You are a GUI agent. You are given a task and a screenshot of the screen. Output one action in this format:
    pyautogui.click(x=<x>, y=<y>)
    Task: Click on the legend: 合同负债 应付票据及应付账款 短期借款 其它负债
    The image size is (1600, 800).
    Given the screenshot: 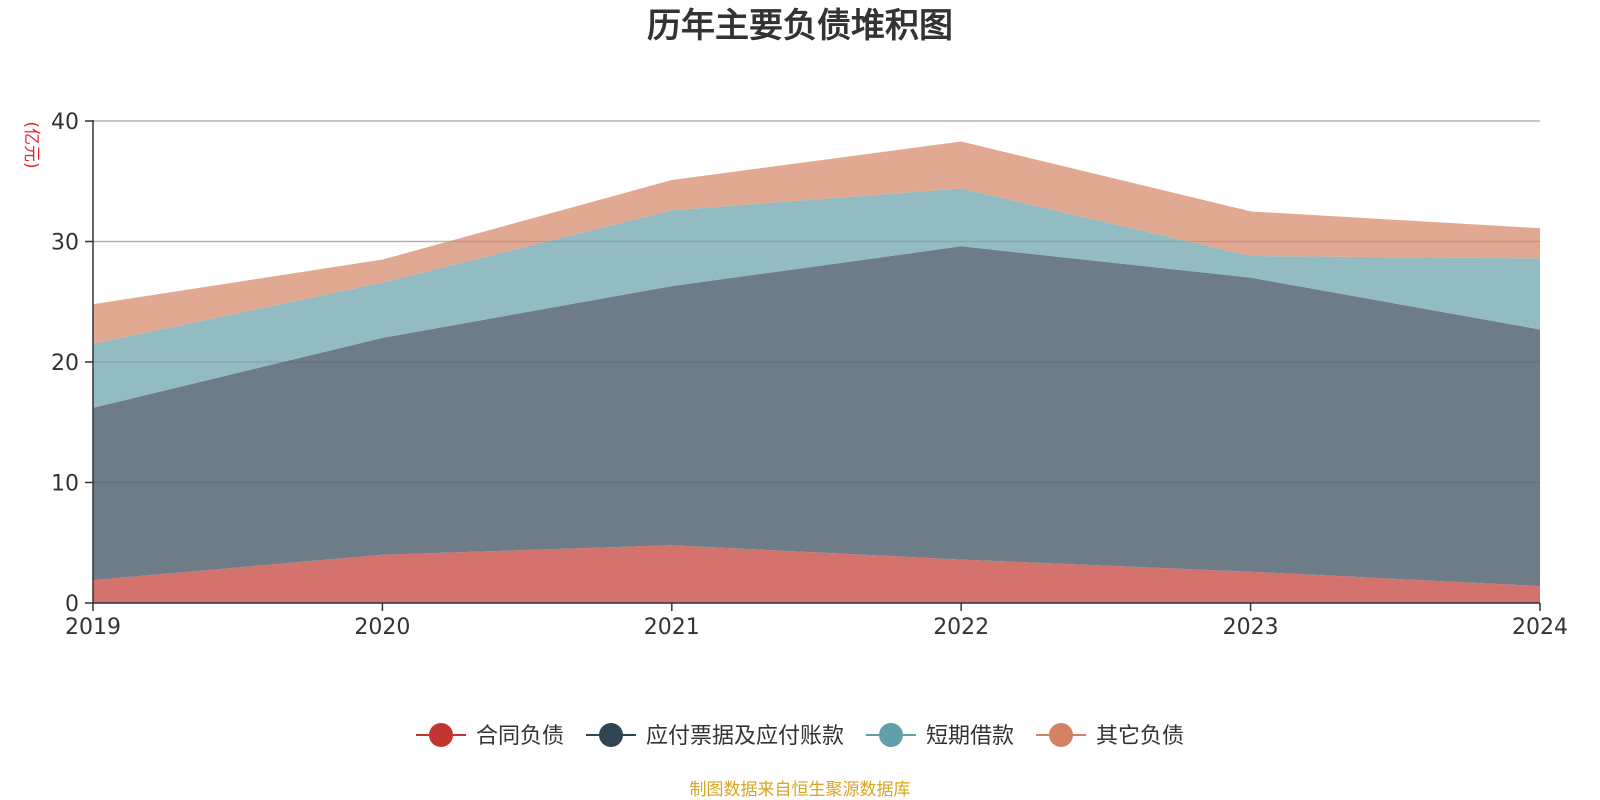 What is the action you would take?
    pyautogui.click(x=800, y=736)
    